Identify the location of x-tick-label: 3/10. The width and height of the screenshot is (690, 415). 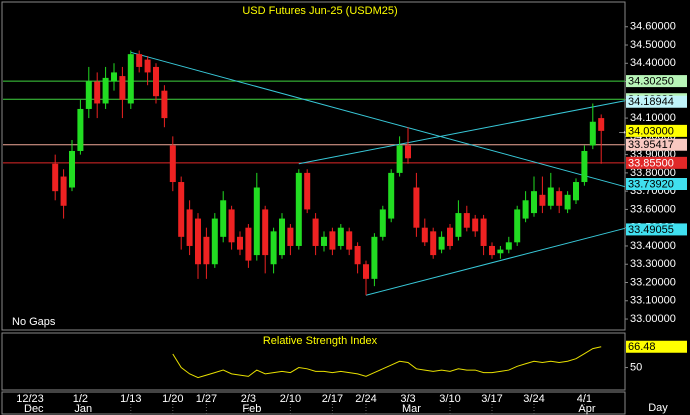
(449, 399).